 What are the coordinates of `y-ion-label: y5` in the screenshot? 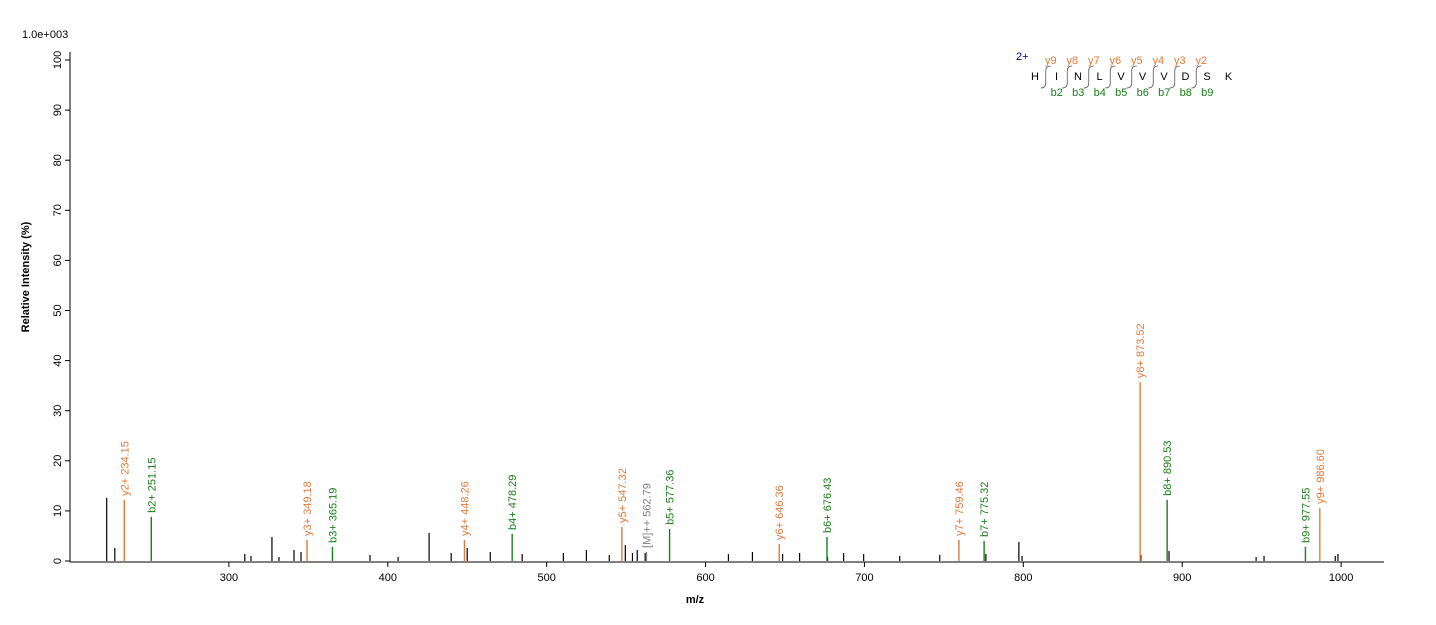 It's located at (1137, 61).